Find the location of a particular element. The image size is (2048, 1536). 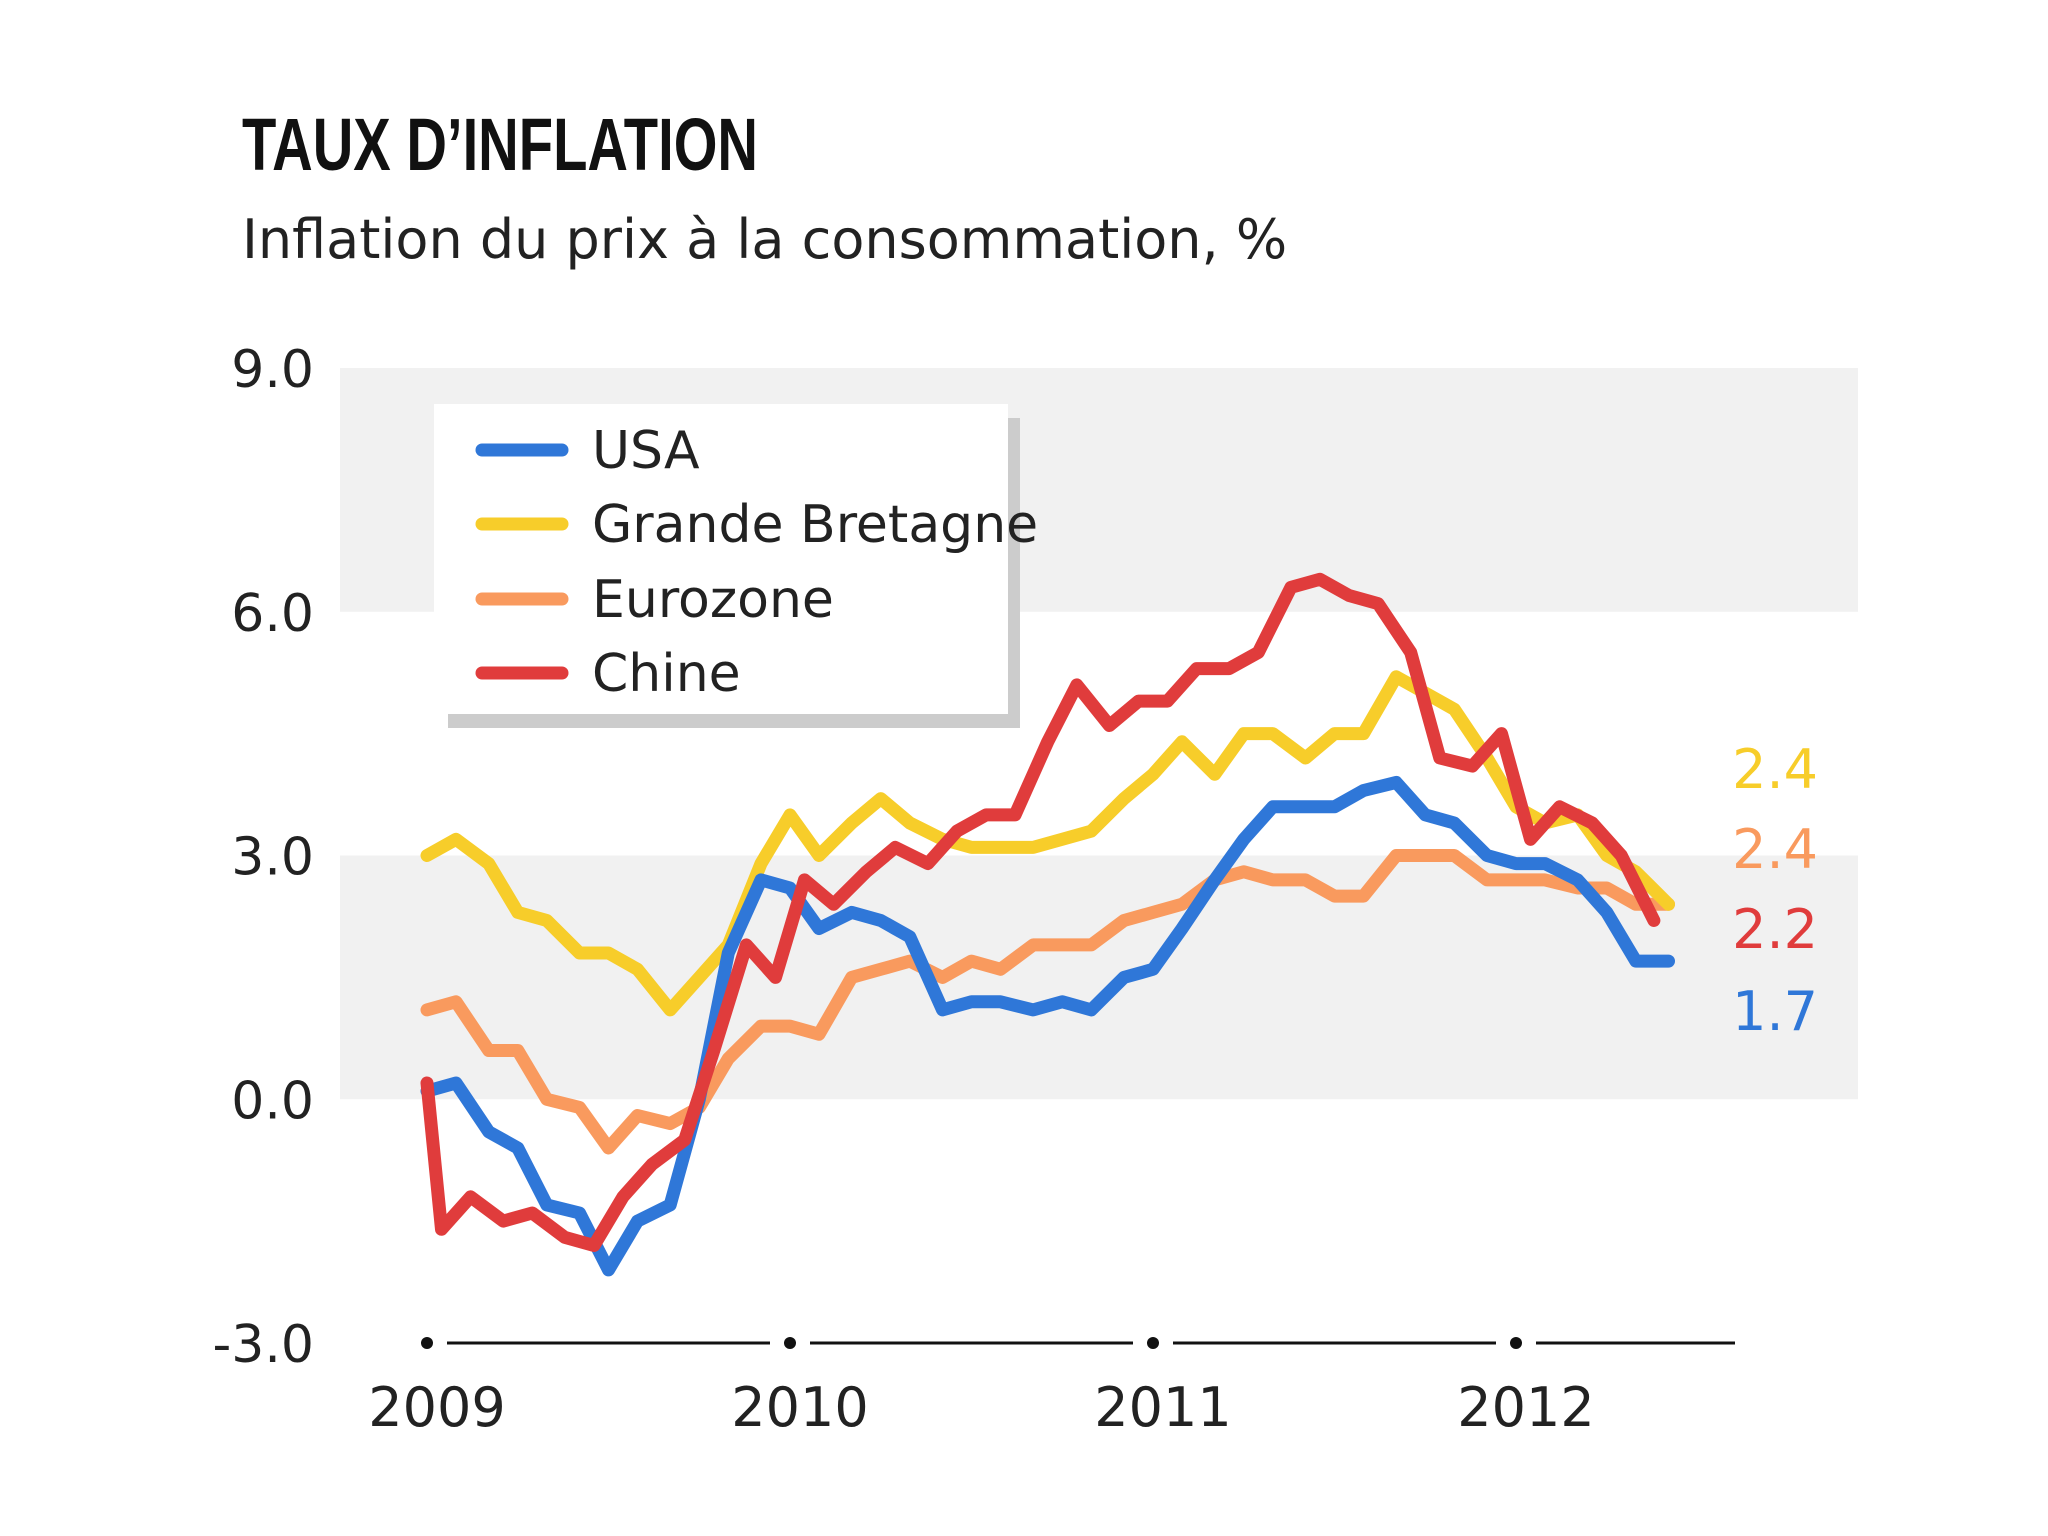

y-axis-ticks: 9.0 6.0 3.0 0.0 -3.0 is located at coordinates (263, 857).